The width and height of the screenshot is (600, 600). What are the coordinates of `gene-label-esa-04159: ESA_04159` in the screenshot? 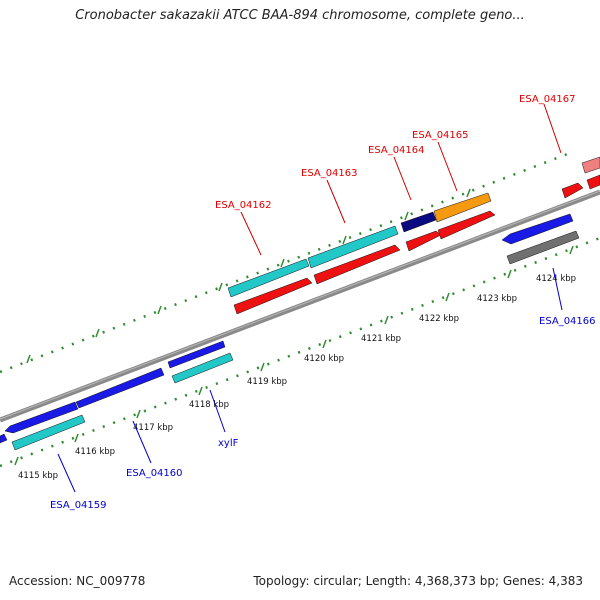 It's located at (78, 505).